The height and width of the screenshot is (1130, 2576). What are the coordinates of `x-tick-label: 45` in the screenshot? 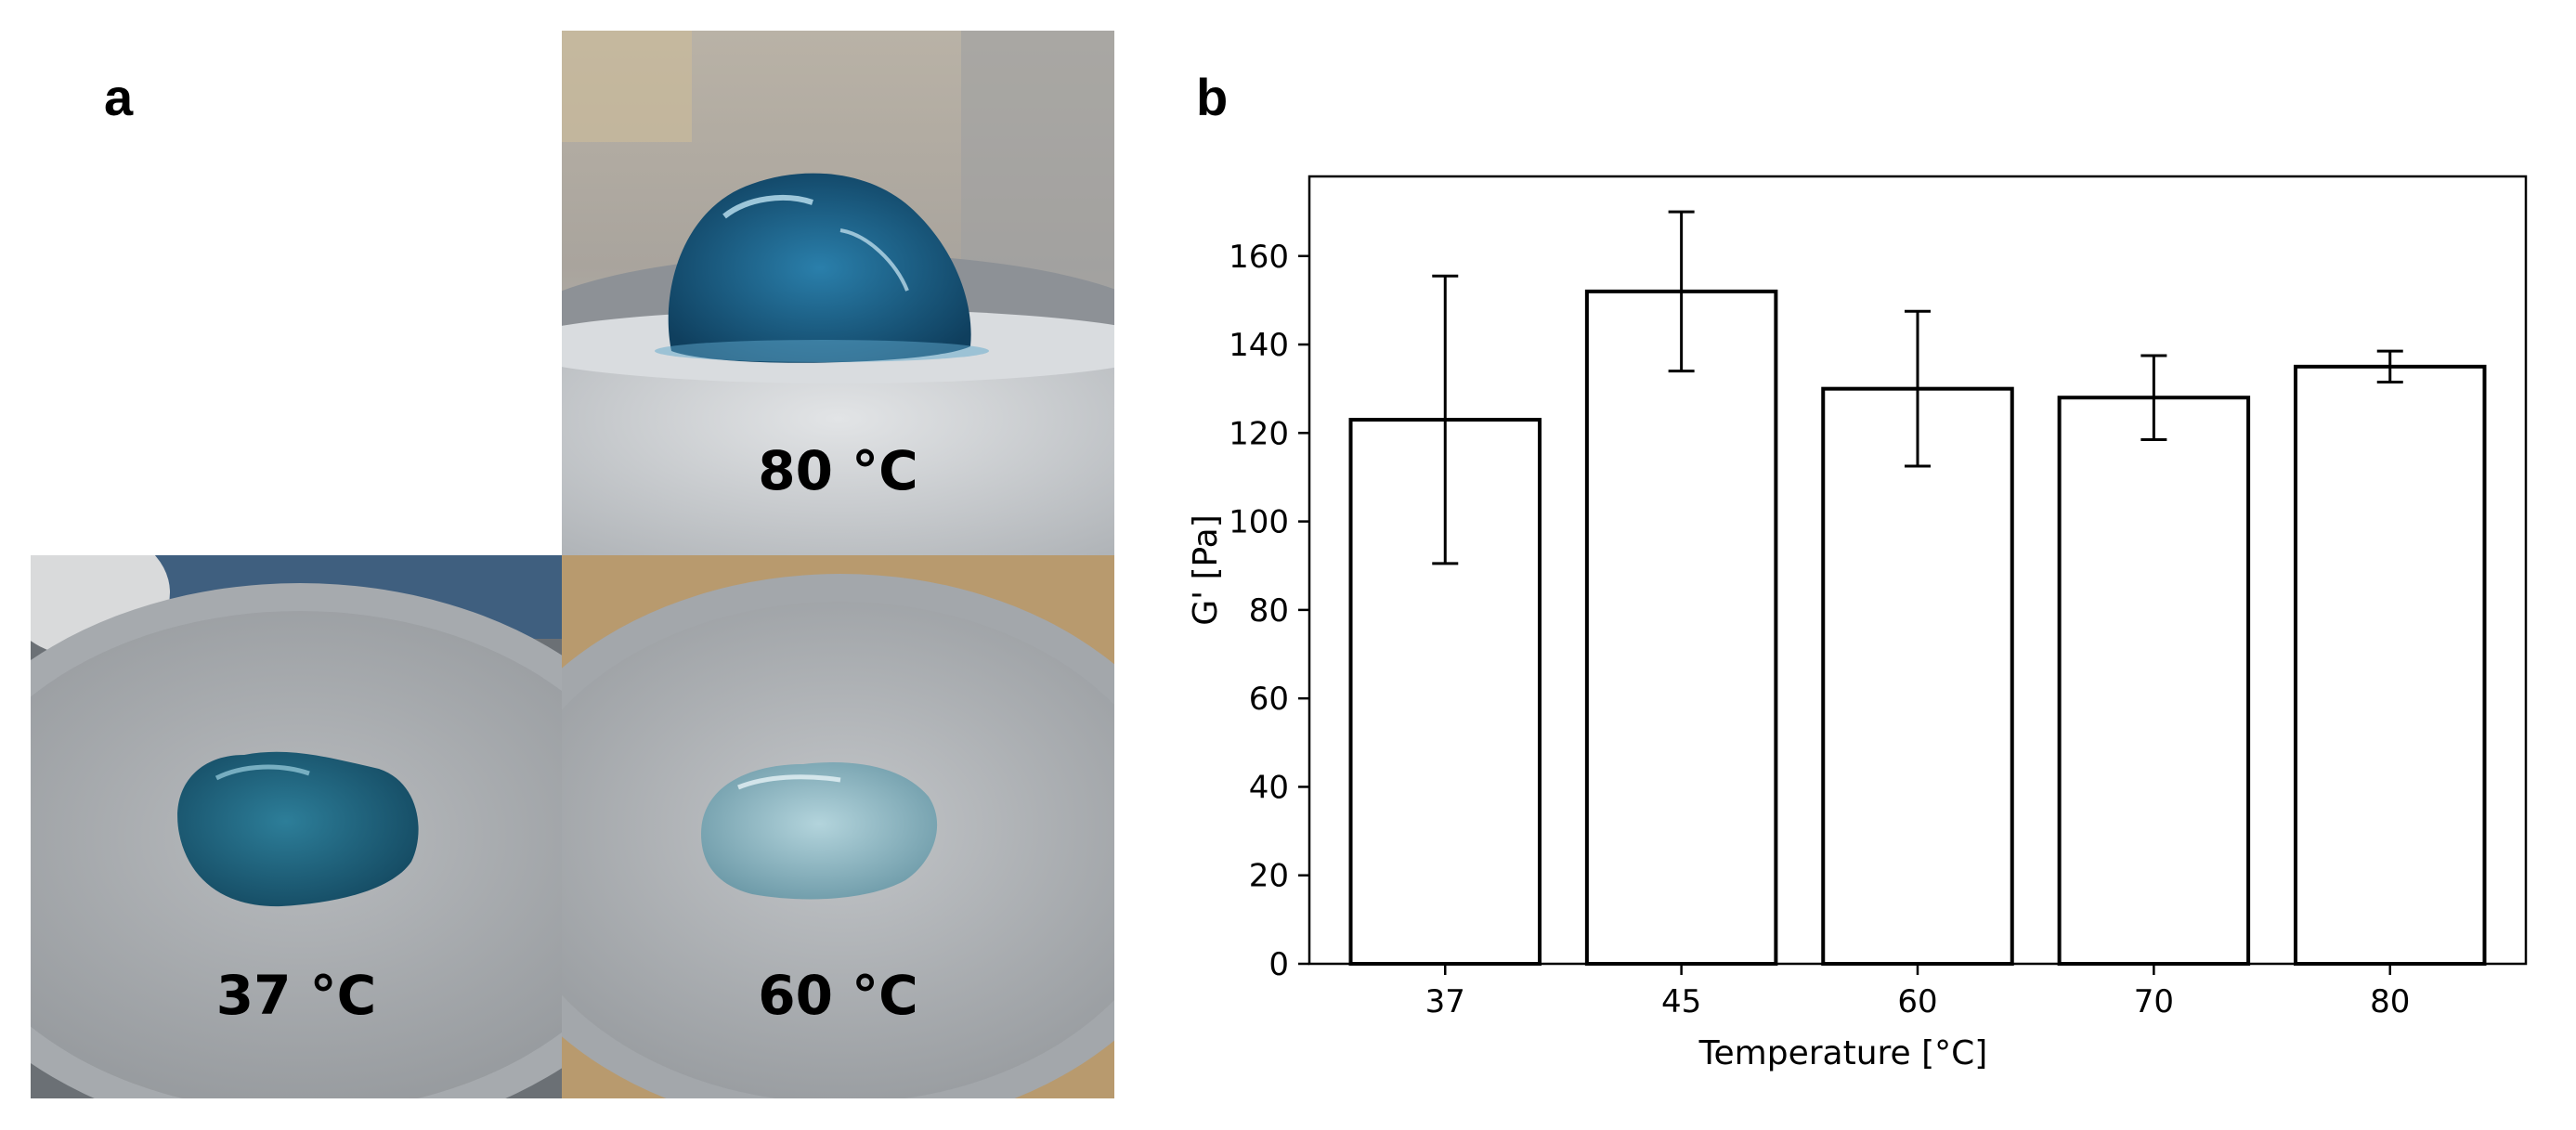 It's located at (1681, 1001).